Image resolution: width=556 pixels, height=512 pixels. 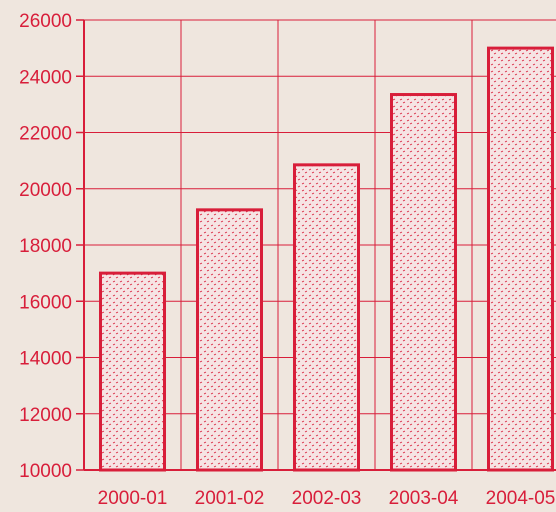 What do you see at coordinates (230, 498) in the screenshot?
I see `x-tick-label: 2001-02` at bounding box center [230, 498].